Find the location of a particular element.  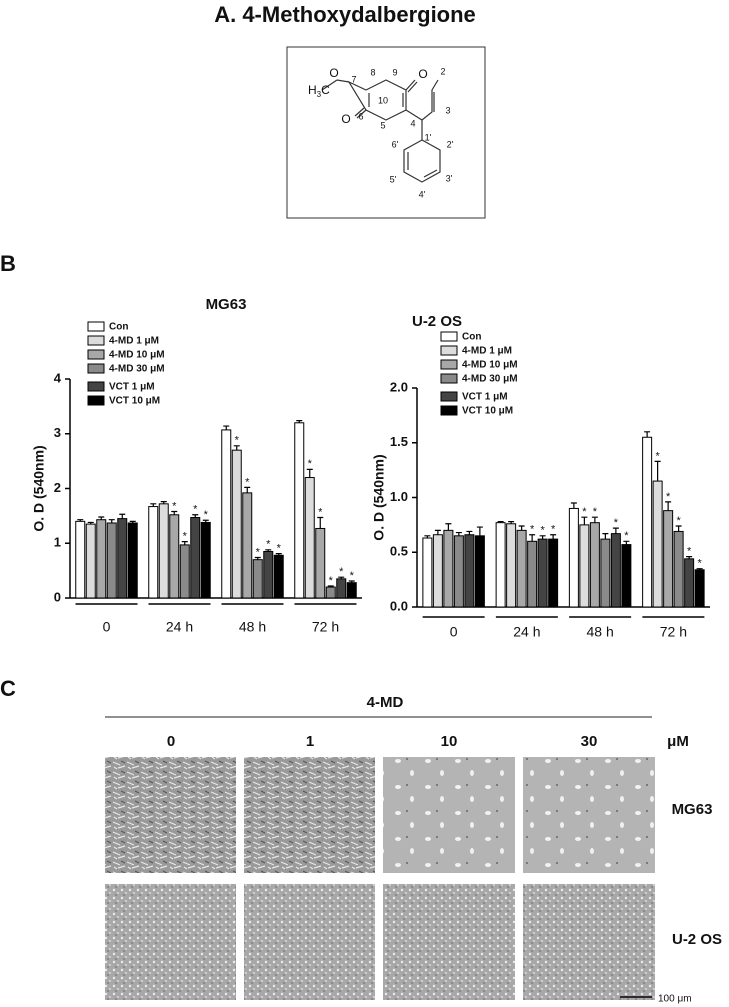

atom-label: 2 is located at coordinates (442, 71).